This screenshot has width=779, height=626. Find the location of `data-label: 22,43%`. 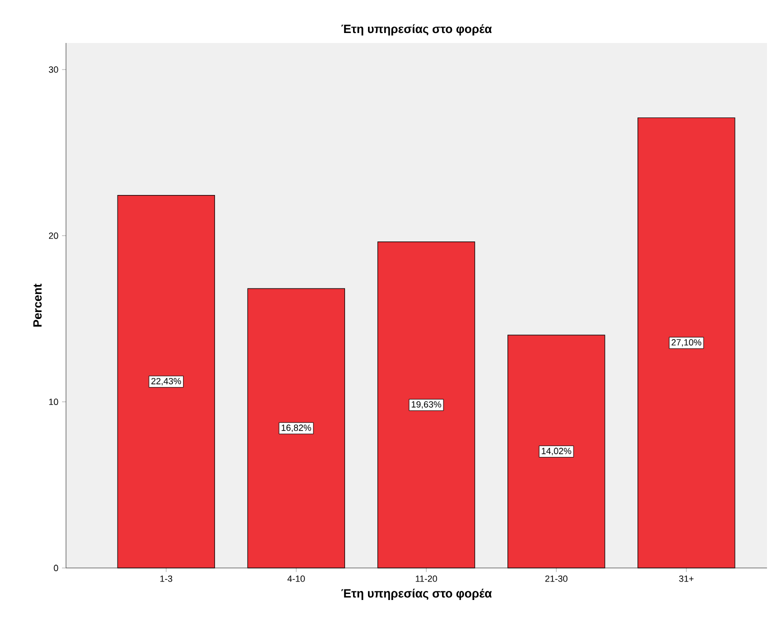

data-label: 22,43% is located at coordinates (166, 382).